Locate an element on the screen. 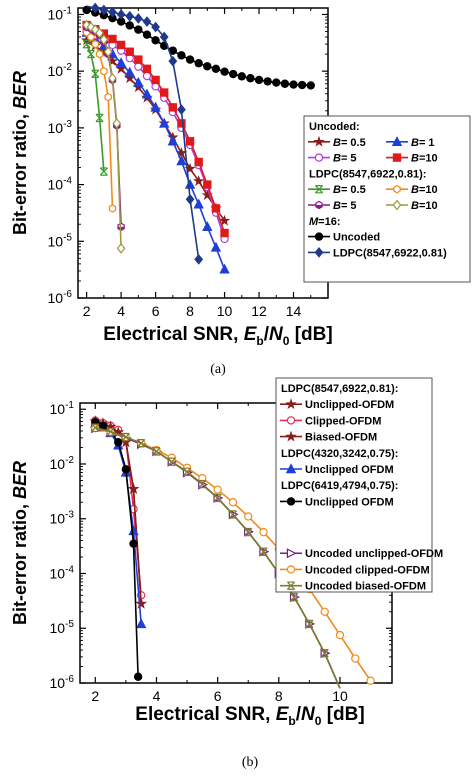 This screenshot has width=474, height=778. legend-entry: B= 5 is located at coordinates (332, 206).